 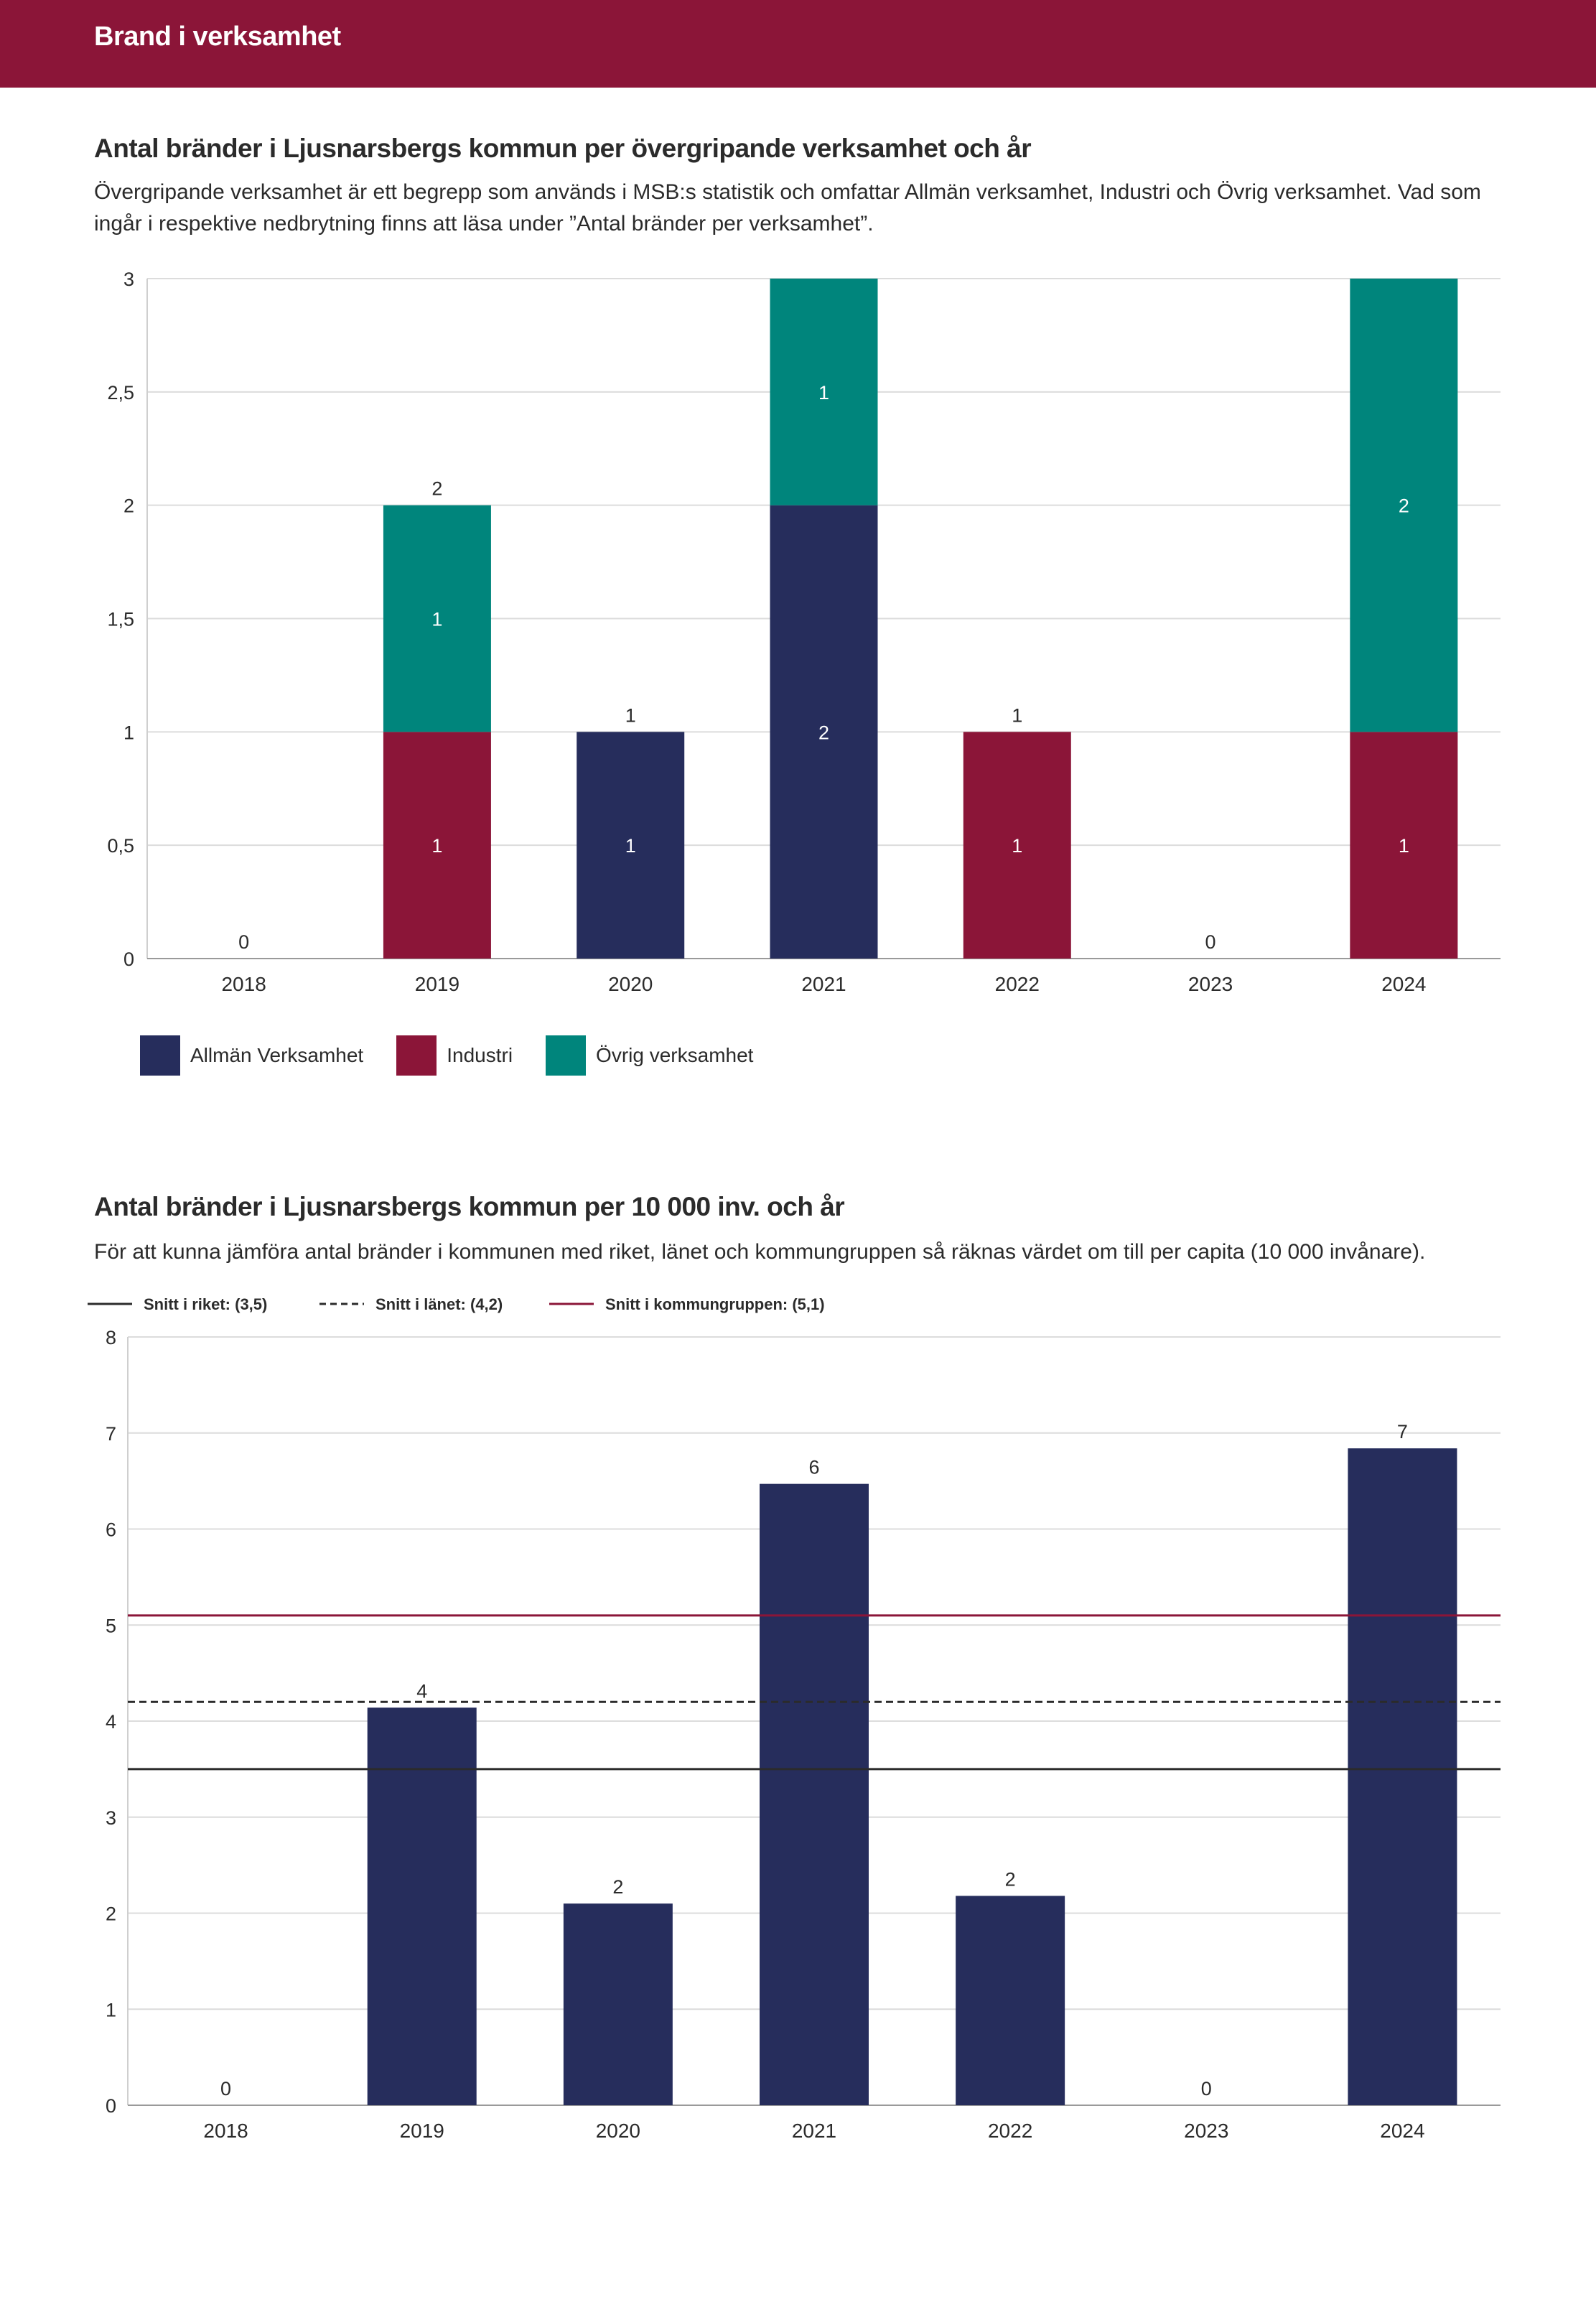 I want to click on y-tick-label: 4, so click(x=111, y=1722).